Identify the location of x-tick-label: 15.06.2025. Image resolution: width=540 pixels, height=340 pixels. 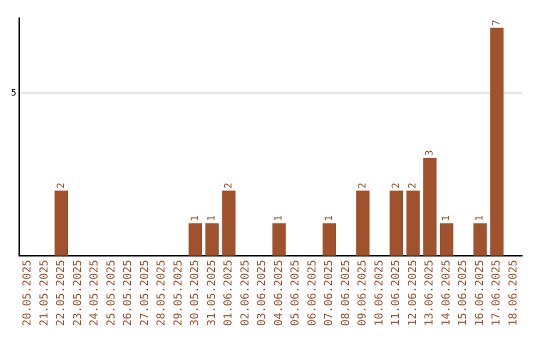
(463, 293).